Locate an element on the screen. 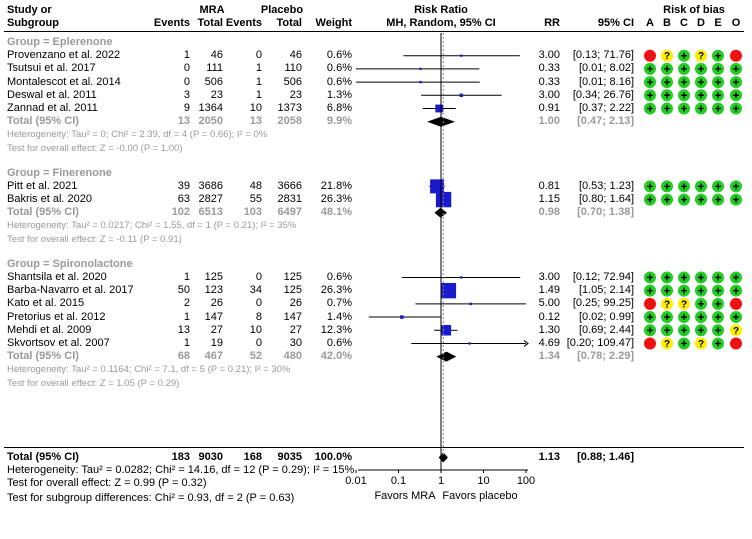  study-row-8-bias-1-plus is located at coordinates (667, 277).